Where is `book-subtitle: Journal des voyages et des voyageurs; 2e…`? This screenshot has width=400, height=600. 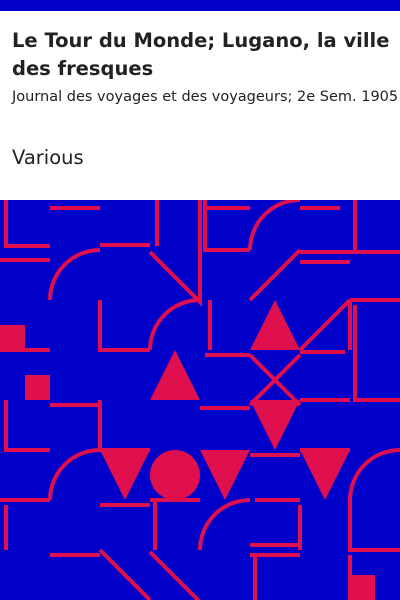
book-subtitle: Journal des voyages et des voyageurs; 2e… is located at coordinates (205, 97).